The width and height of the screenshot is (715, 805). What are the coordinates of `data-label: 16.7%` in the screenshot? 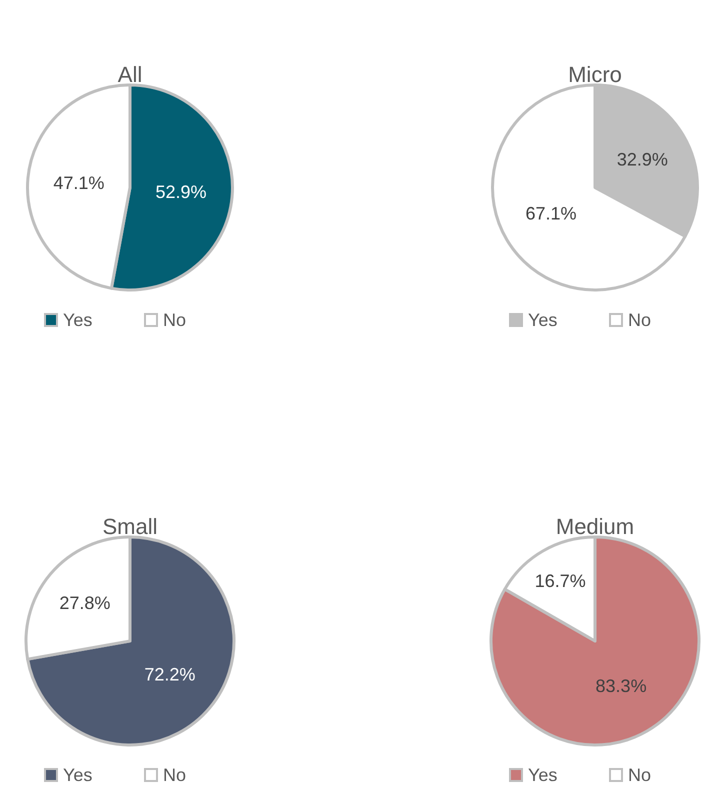 It's located at (560, 581).